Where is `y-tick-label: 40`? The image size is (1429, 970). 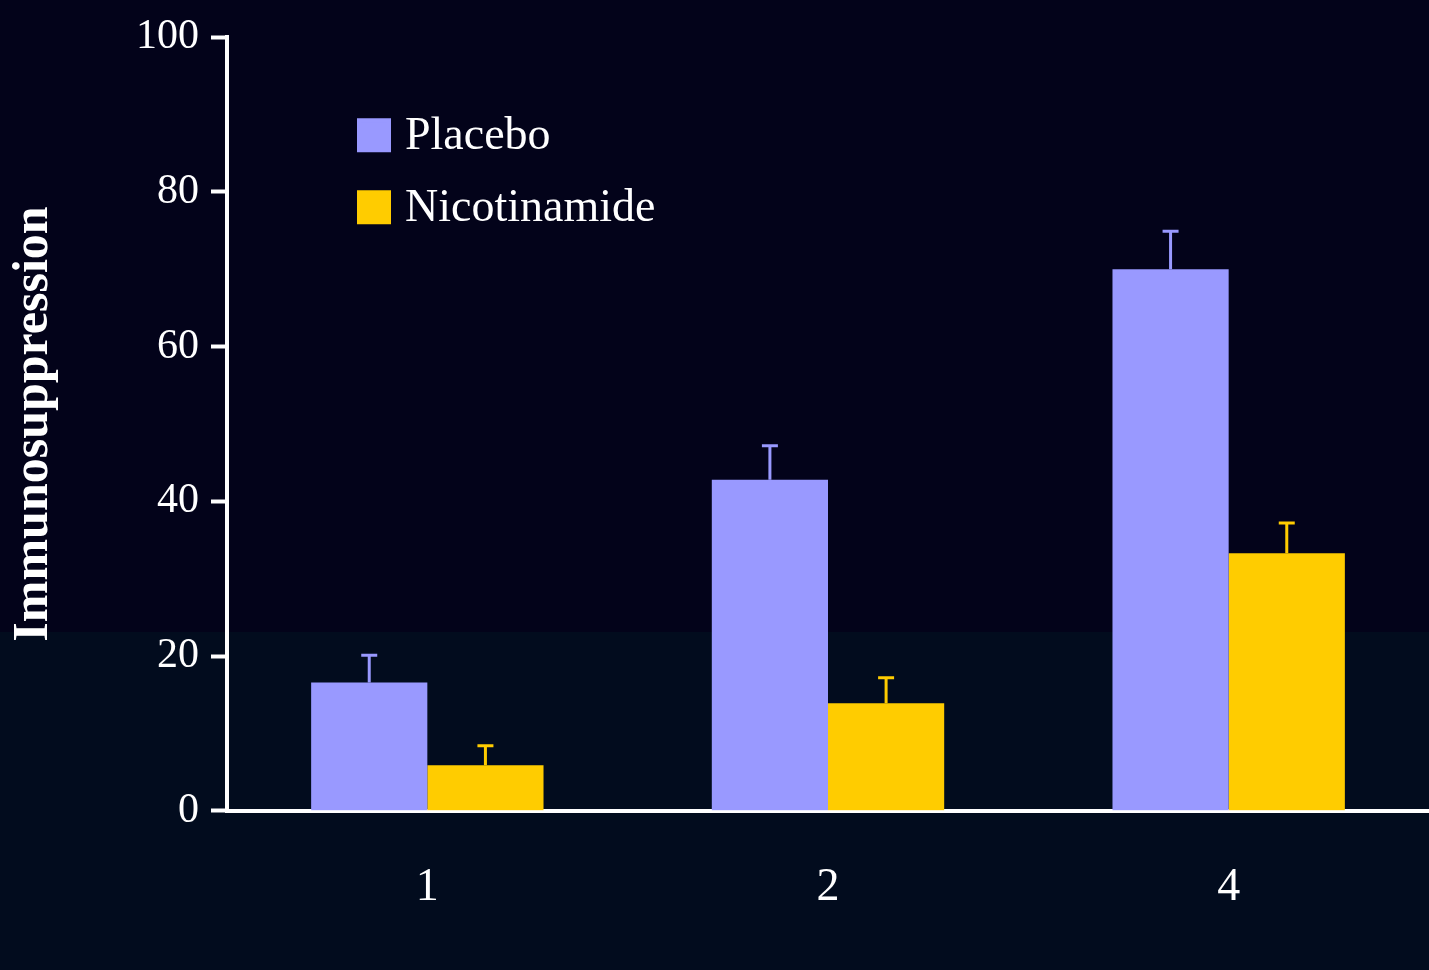 y-tick-label: 40 is located at coordinates (178, 498).